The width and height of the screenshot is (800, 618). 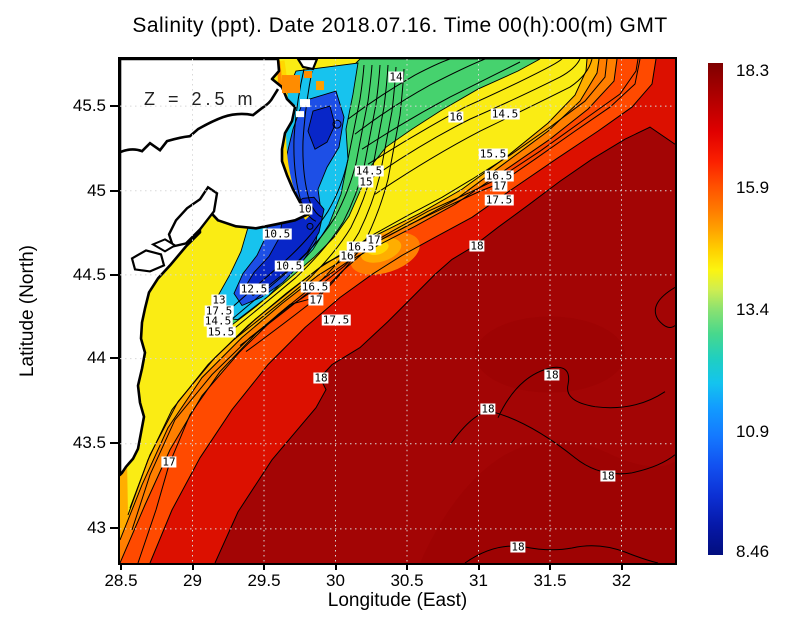 I want to click on x-tick-label: 29, so click(x=192, y=580).